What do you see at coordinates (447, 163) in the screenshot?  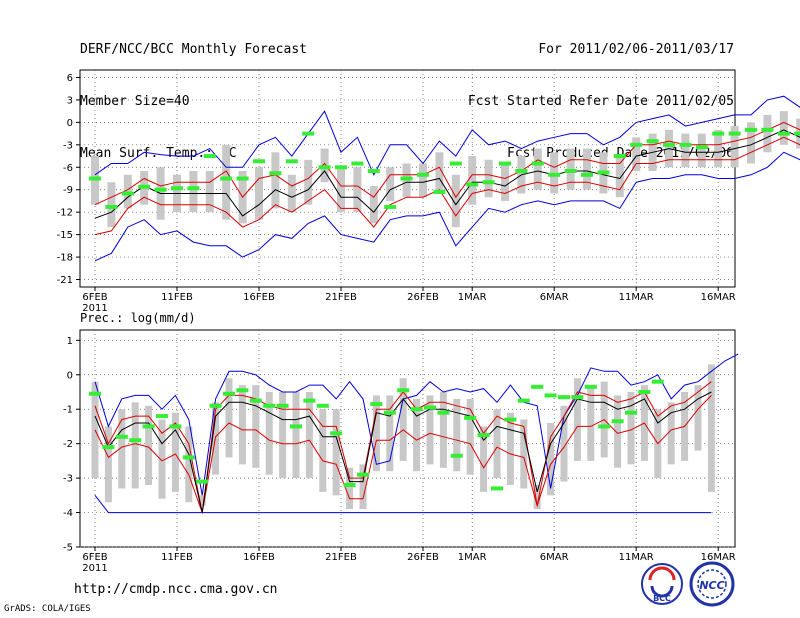 I see `series-line-upper` at bounding box center [447, 163].